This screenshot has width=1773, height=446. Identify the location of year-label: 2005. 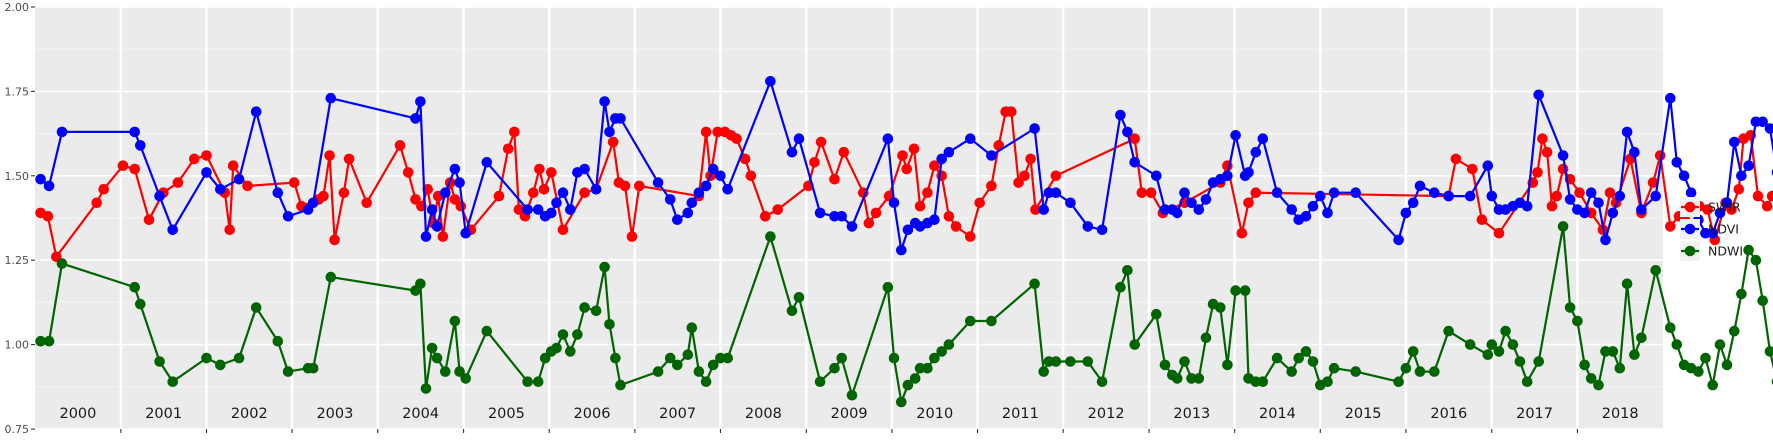
(506, 414).